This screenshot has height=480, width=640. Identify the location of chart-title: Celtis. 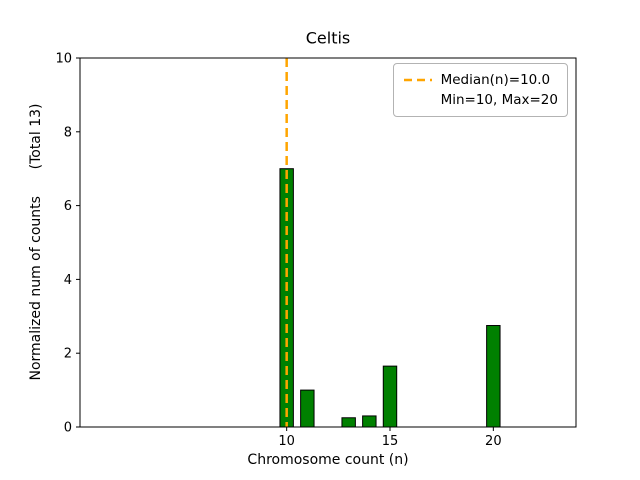
(328, 38).